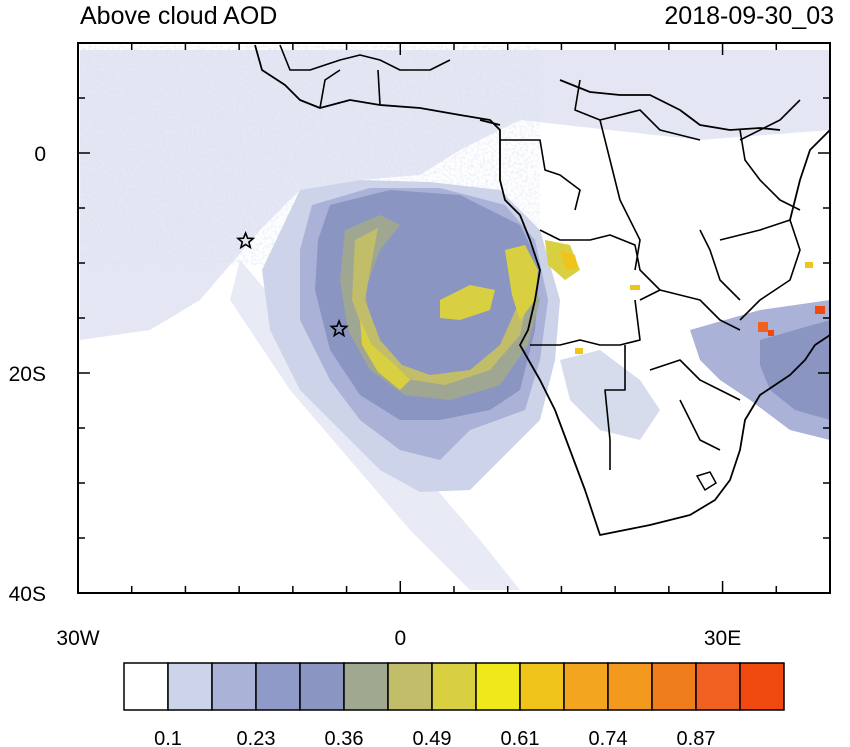  I want to click on aod-plume-band-inner, so click(441, 306).